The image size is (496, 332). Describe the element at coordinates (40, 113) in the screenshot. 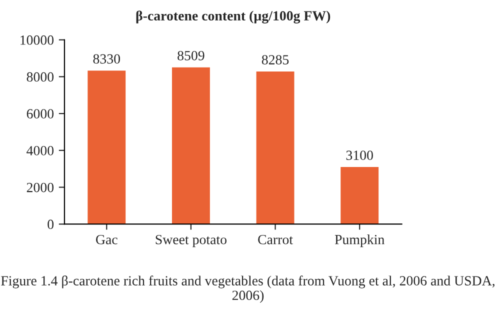

I see `y-tick-label: 6000` at that location.